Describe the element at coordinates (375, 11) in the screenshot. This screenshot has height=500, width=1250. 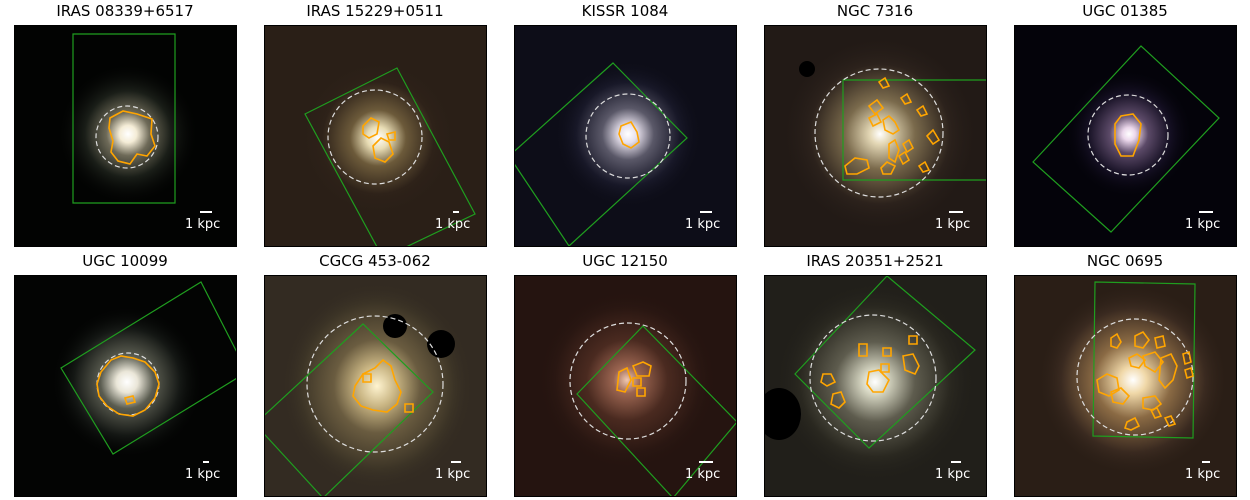
I see `panel-title: IRAS 15229+0511` at that location.